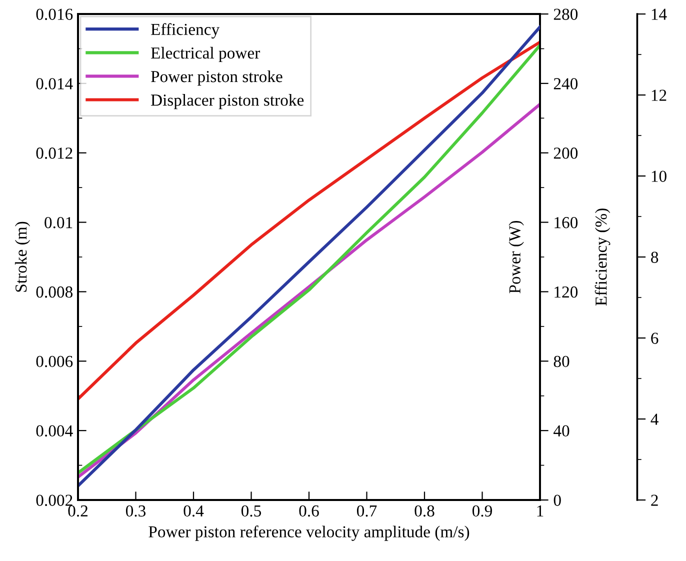  Describe the element at coordinates (566, 14) in the screenshot. I see `y2-tick-label: 280` at that location.